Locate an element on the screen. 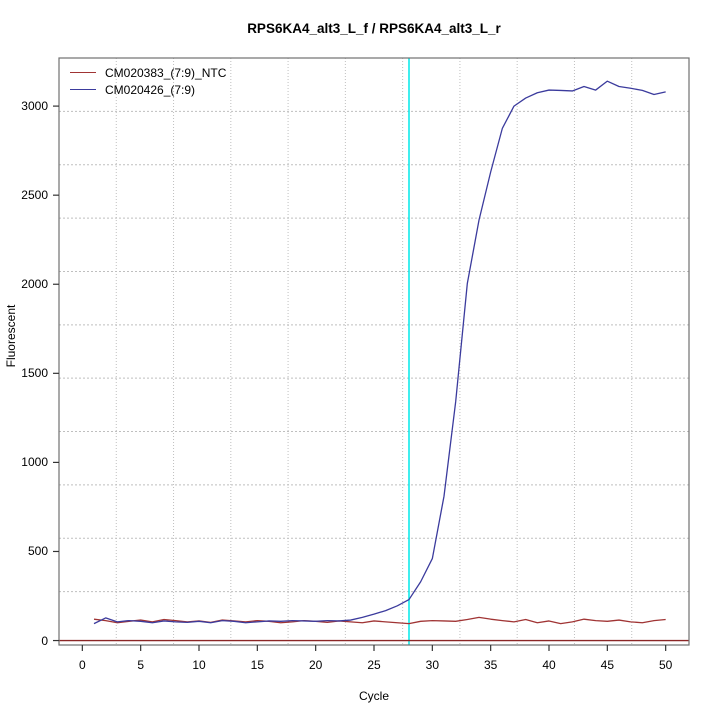 The width and height of the screenshot is (720, 720). legend-line-swatch-ntc is located at coordinates (83, 72).